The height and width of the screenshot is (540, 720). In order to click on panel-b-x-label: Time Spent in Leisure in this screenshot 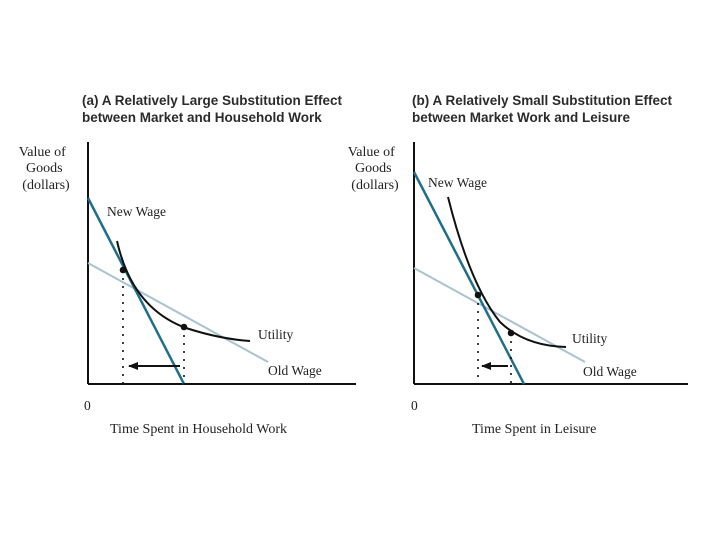, I will do `click(534, 429)`.